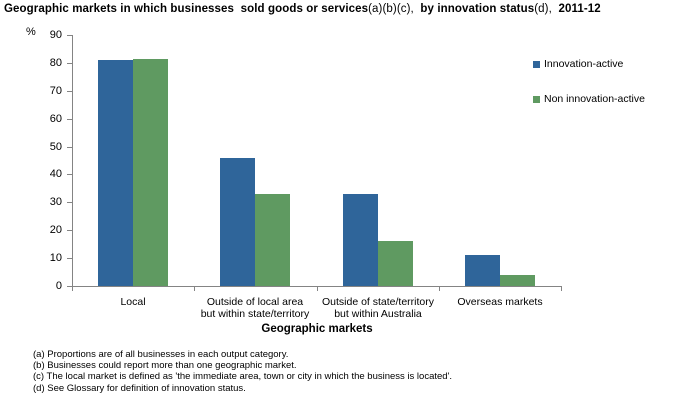 This screenshot has height=402, width=673. I want to click on y-tick-label: 20, so click(55, 230).